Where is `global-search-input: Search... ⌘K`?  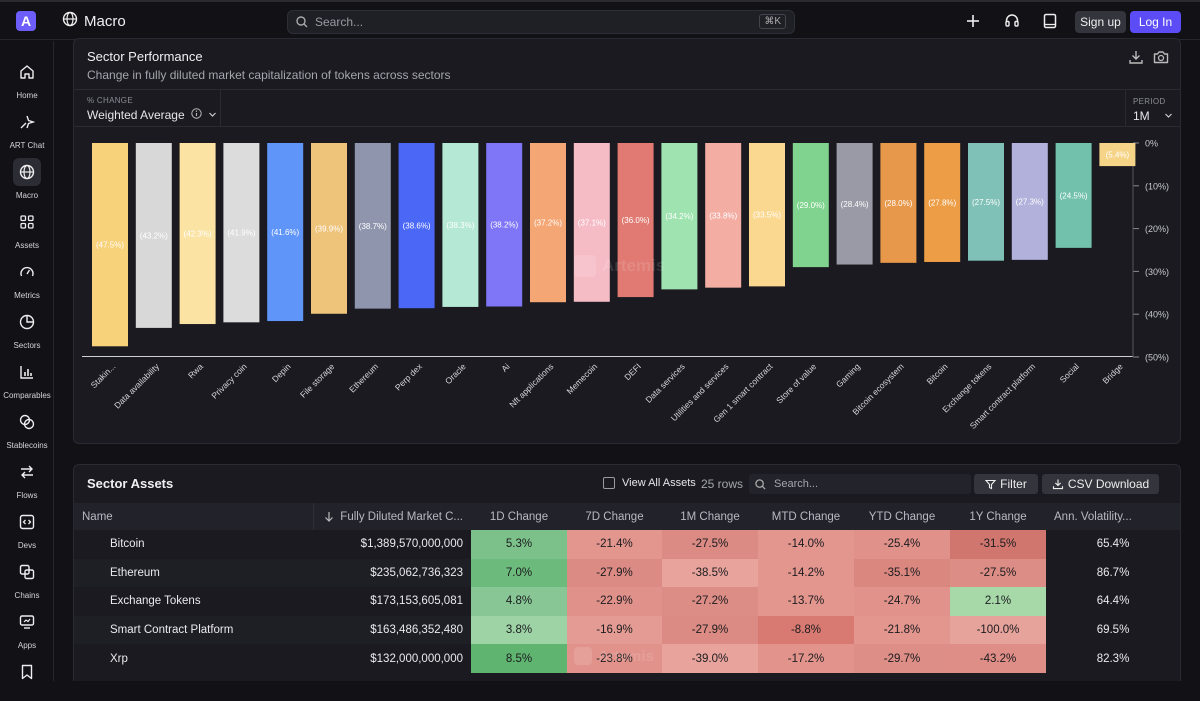 global-search-input: Search... ⌘K is located at coordinates (541, 22).